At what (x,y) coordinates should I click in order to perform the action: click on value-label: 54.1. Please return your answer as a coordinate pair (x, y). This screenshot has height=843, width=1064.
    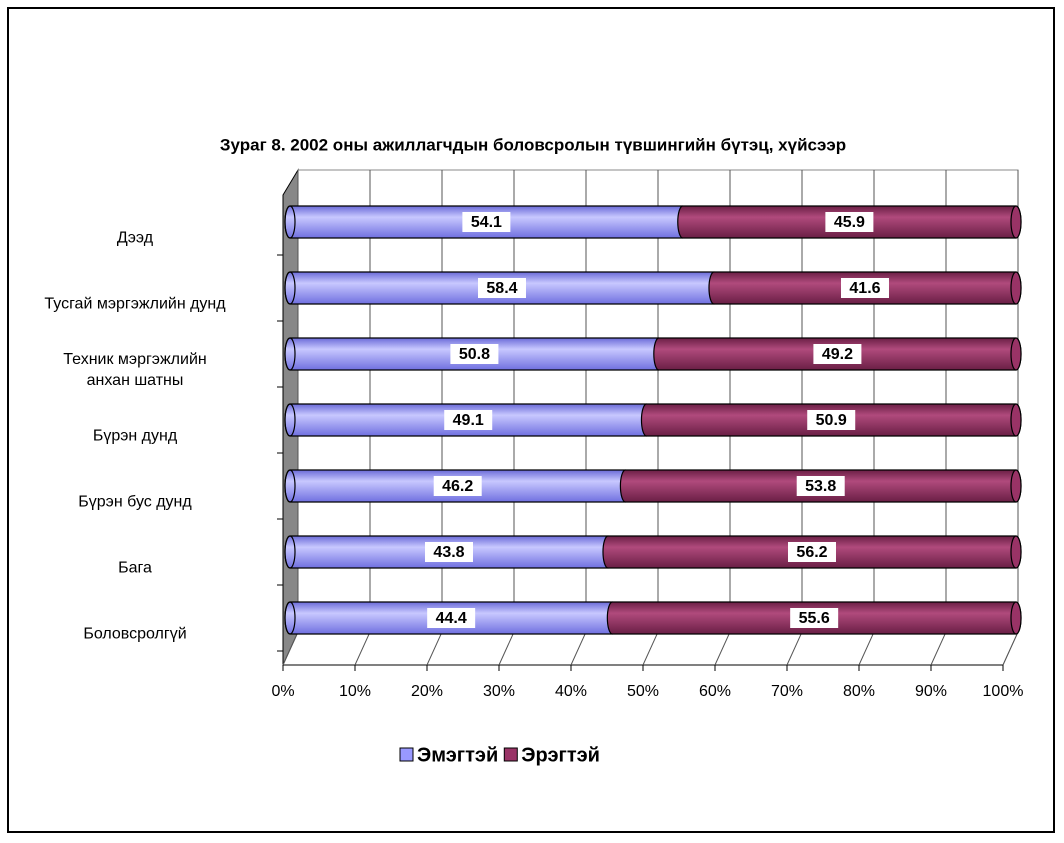
    Looking at the image, I should click on (486, 222).